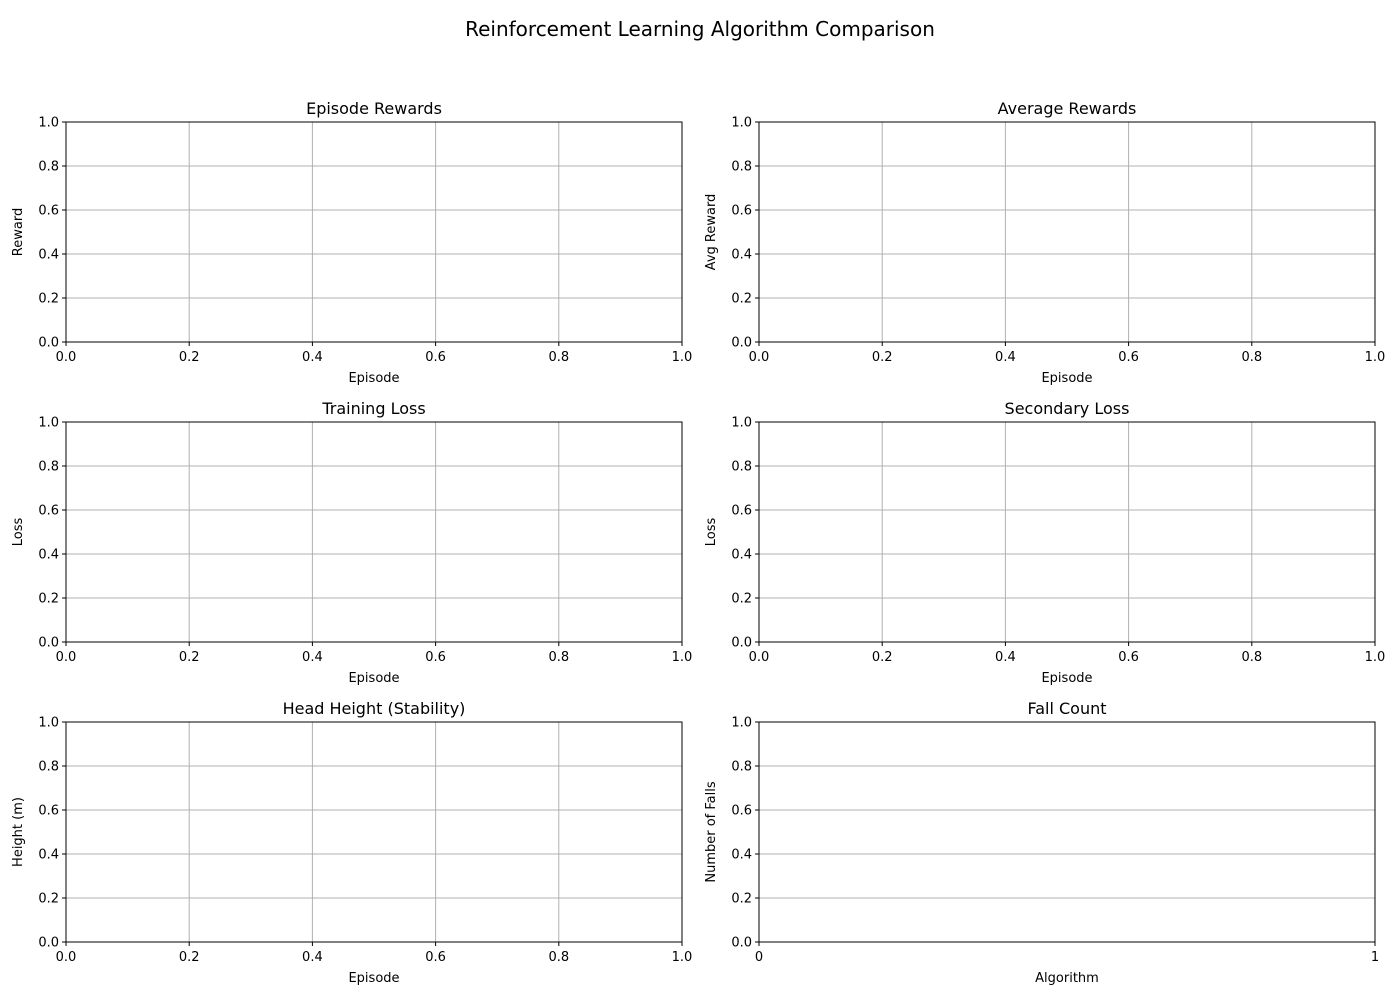 This screenshot has height=1000, width=1400. I want to click on panel-title: Secondary Loss, so click(1067, 408).